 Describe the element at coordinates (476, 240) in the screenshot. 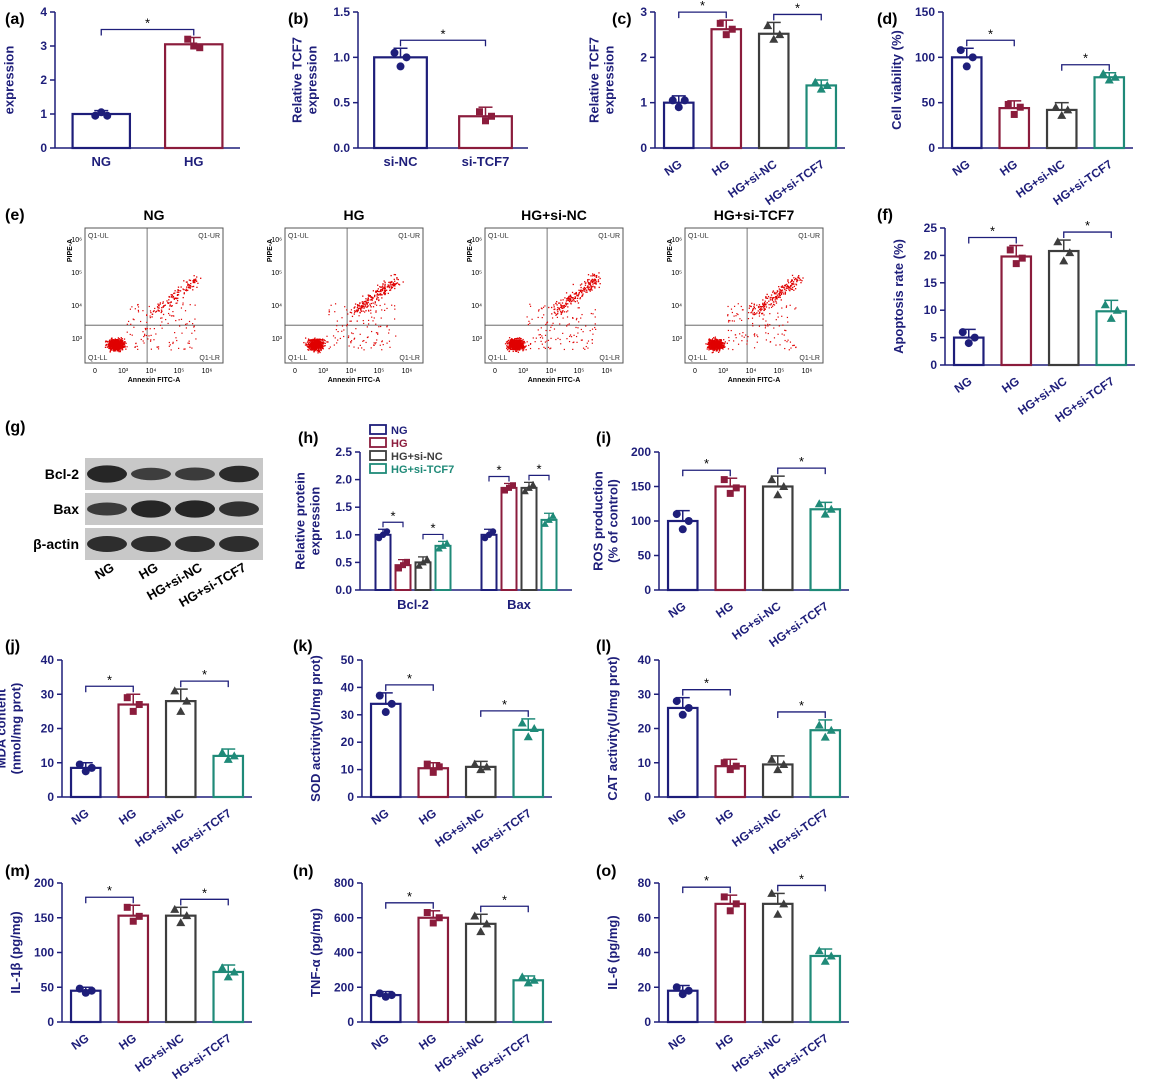

I see `y-tick-label: 10⁶` at that location.